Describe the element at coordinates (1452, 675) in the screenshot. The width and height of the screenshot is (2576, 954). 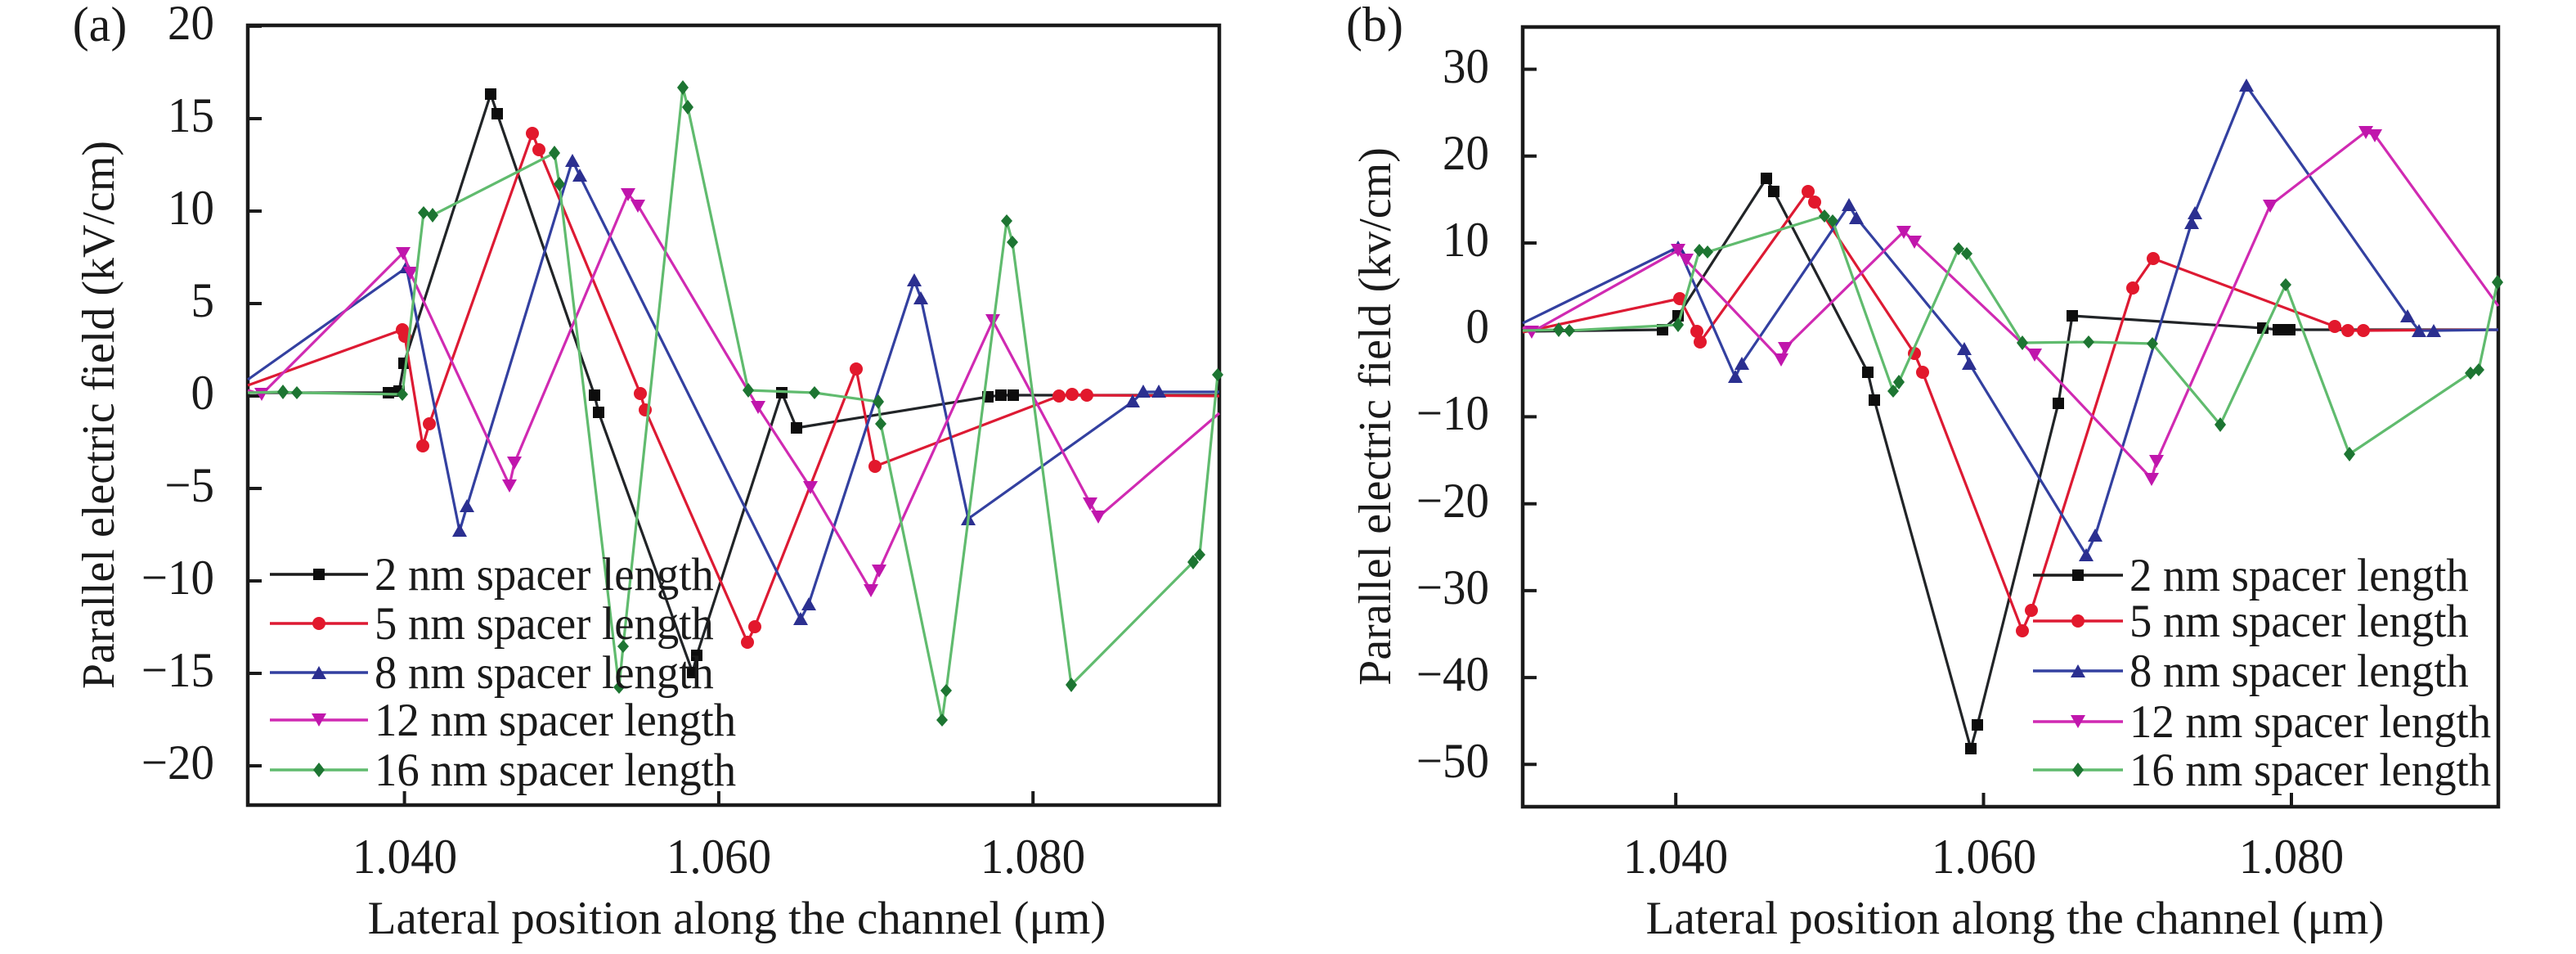
I see `svg-text: −40` at that location.